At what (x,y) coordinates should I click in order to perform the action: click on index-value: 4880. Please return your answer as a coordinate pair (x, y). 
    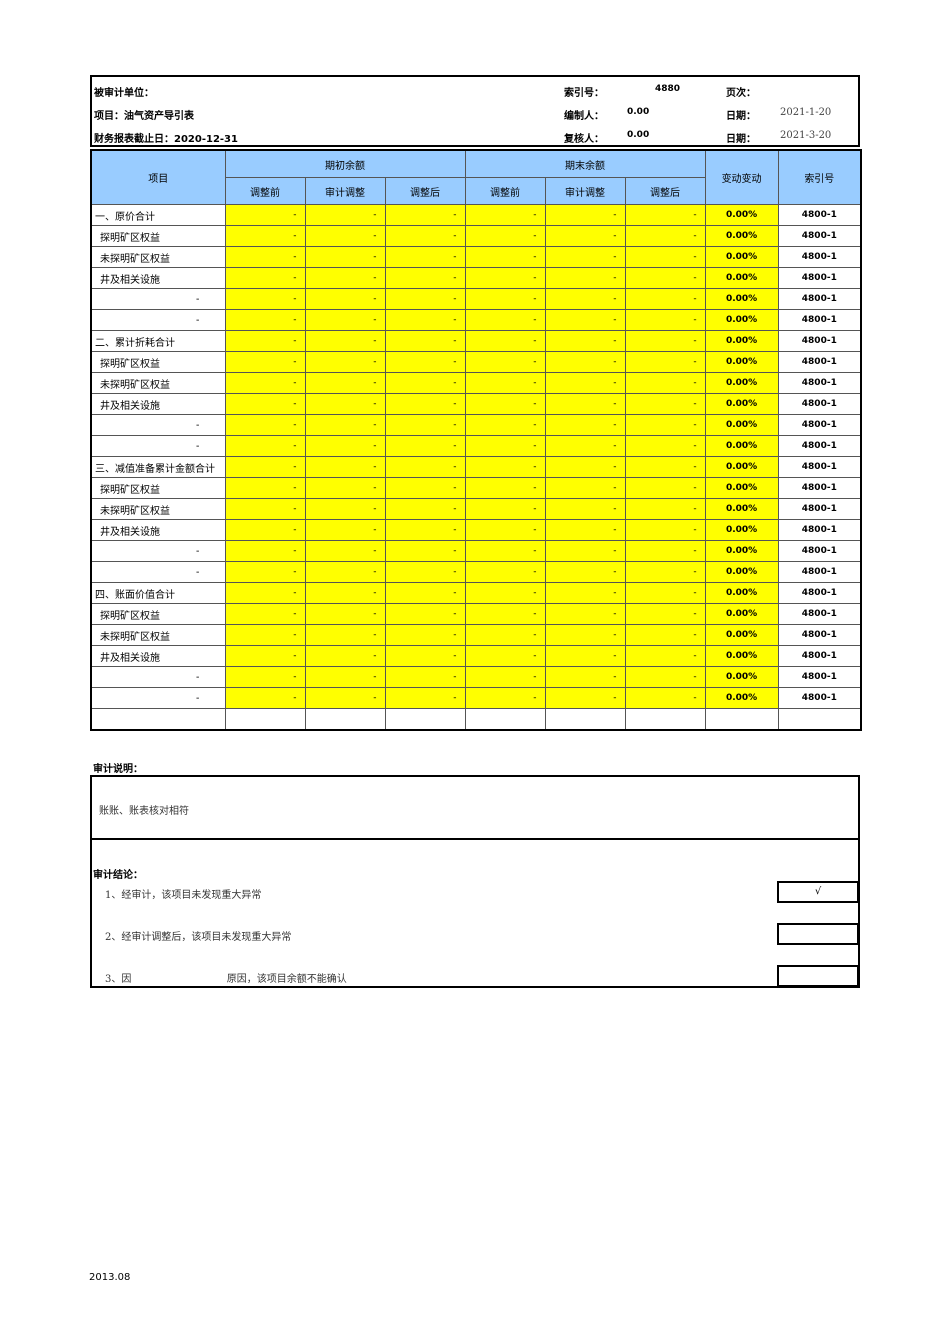
    Looking at the image, I should click on (668, 89).